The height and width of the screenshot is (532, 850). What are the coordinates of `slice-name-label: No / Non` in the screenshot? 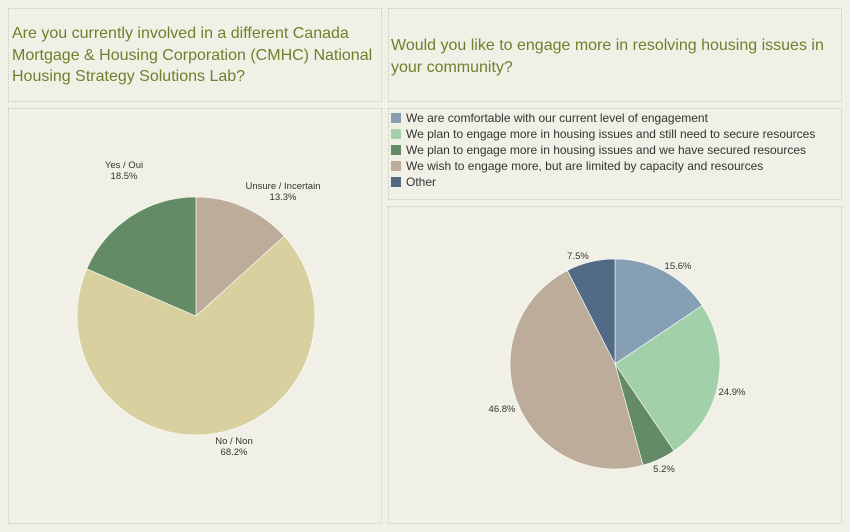 It's located at (234, 441).